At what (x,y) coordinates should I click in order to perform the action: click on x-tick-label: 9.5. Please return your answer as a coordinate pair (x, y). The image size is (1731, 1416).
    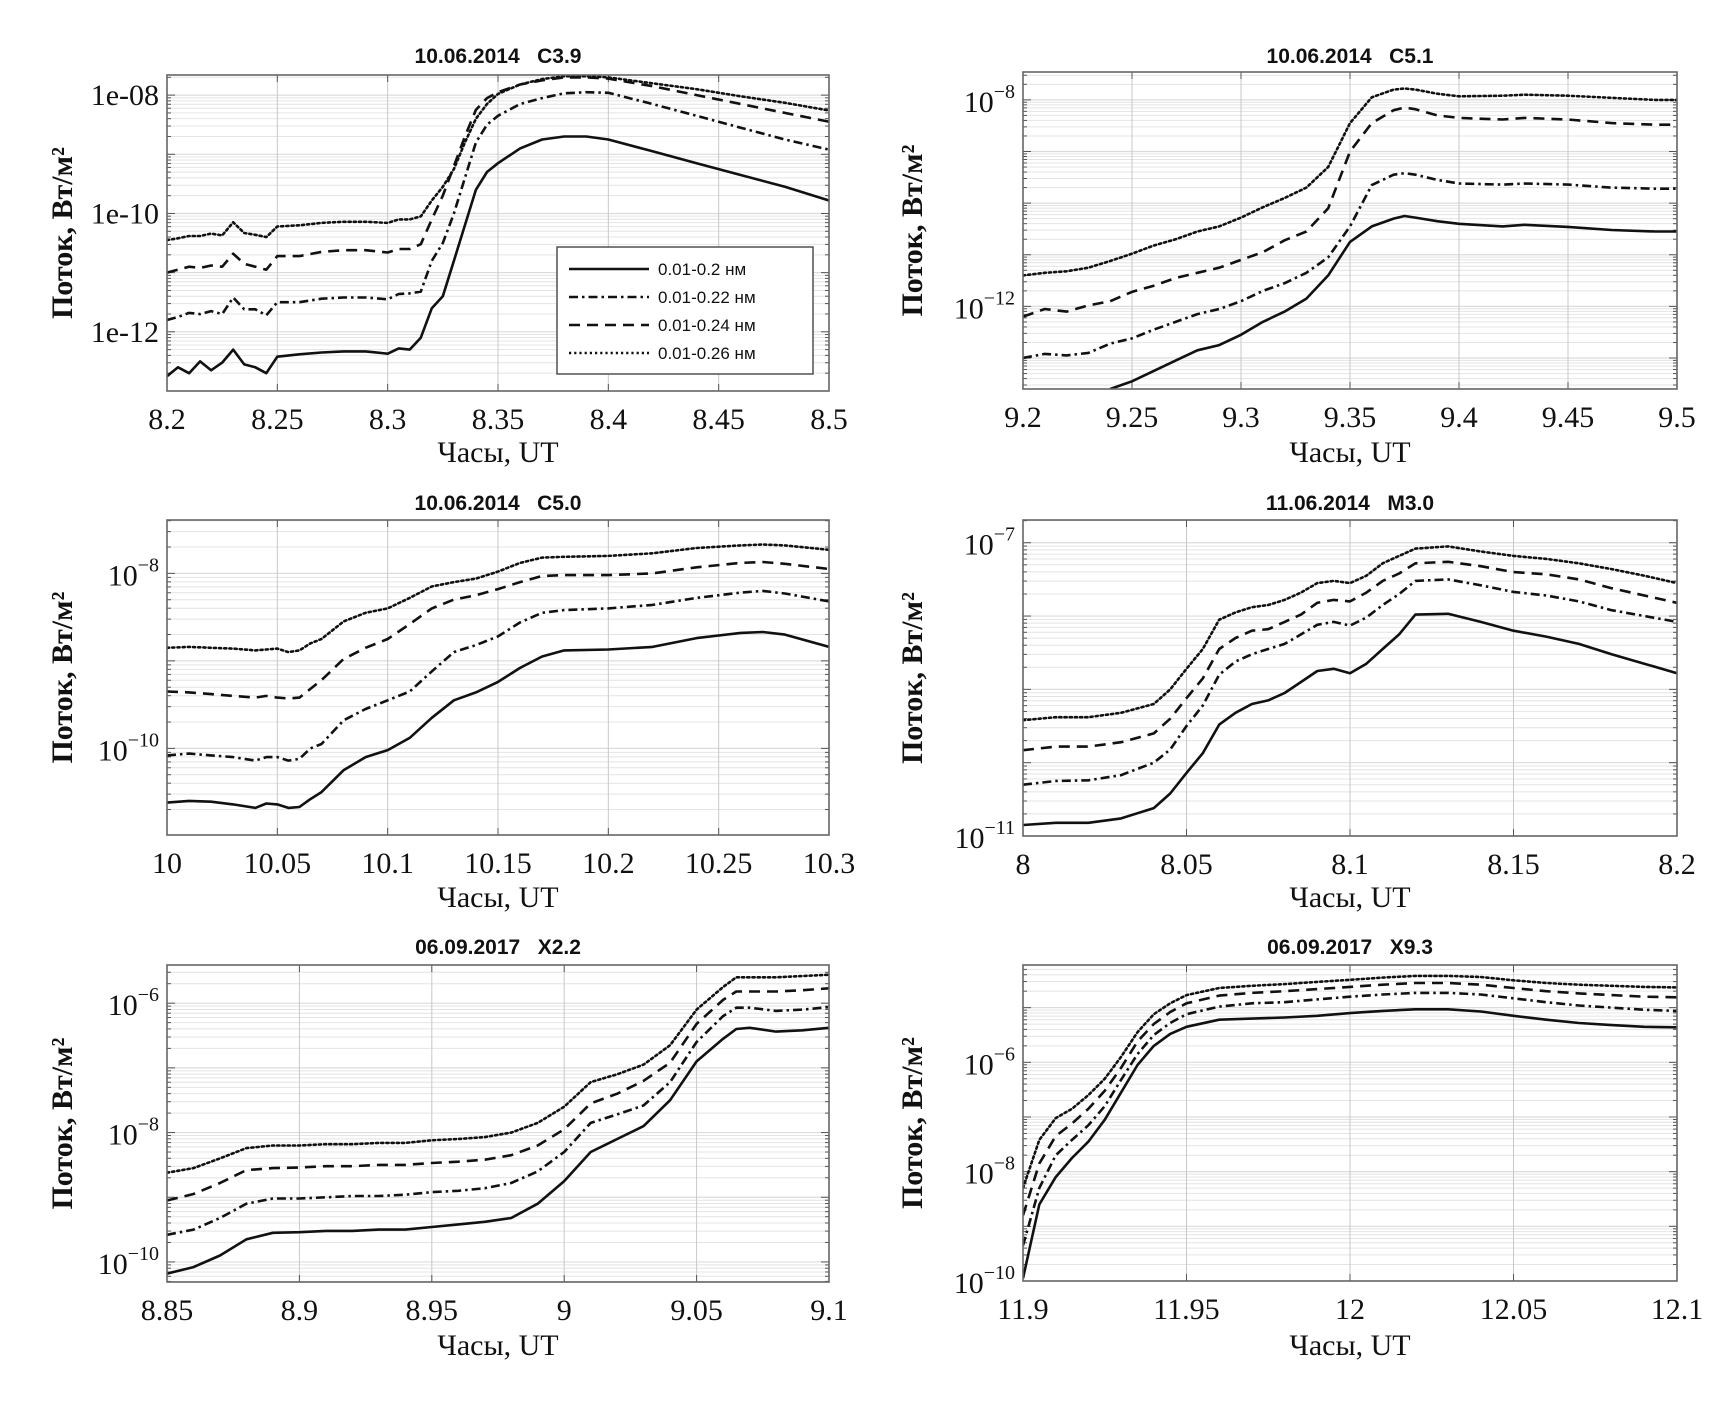
    Looking at the image, I should click on (1677, 417).